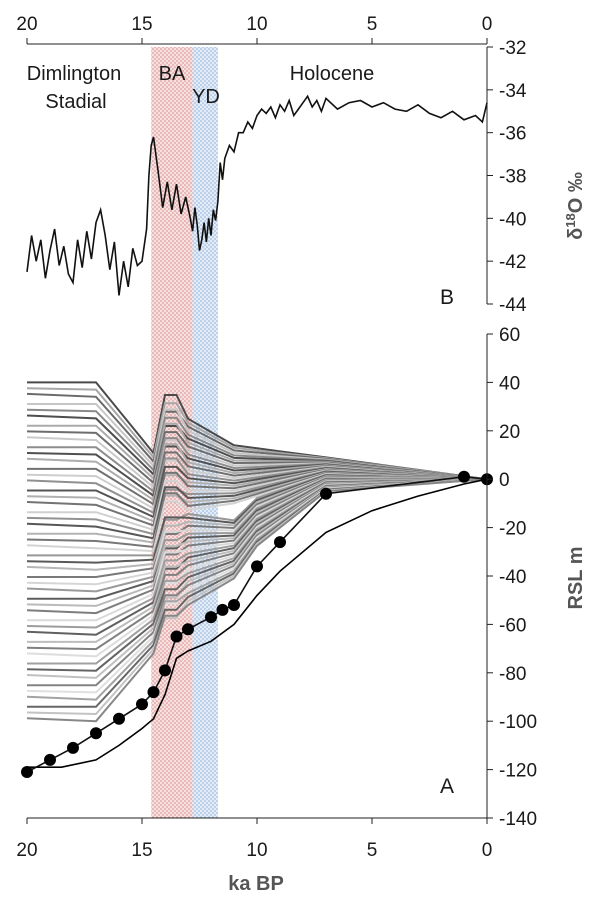 The height and width of the screenshot is (906, 592). I want to click on a-y-tick-label: -40, so click(512, 577).